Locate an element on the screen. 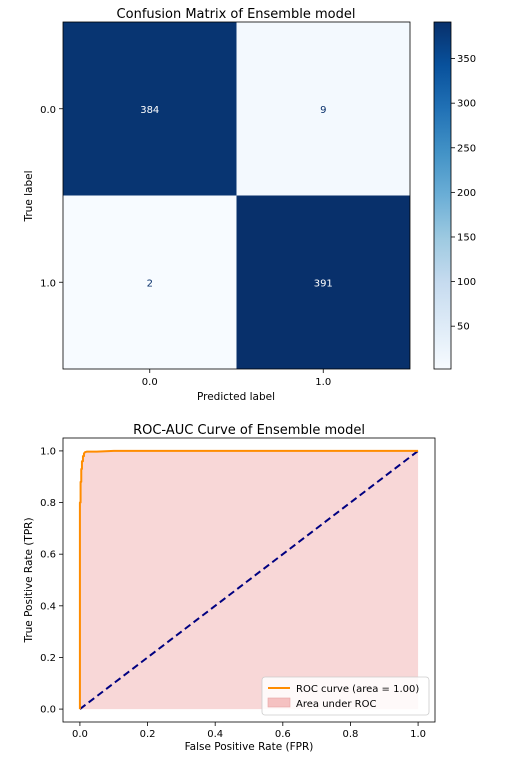 This screenshot has width=512, height=757. cm-x-ticks: 0.0 1.0 is located at coordinates (236, 378).